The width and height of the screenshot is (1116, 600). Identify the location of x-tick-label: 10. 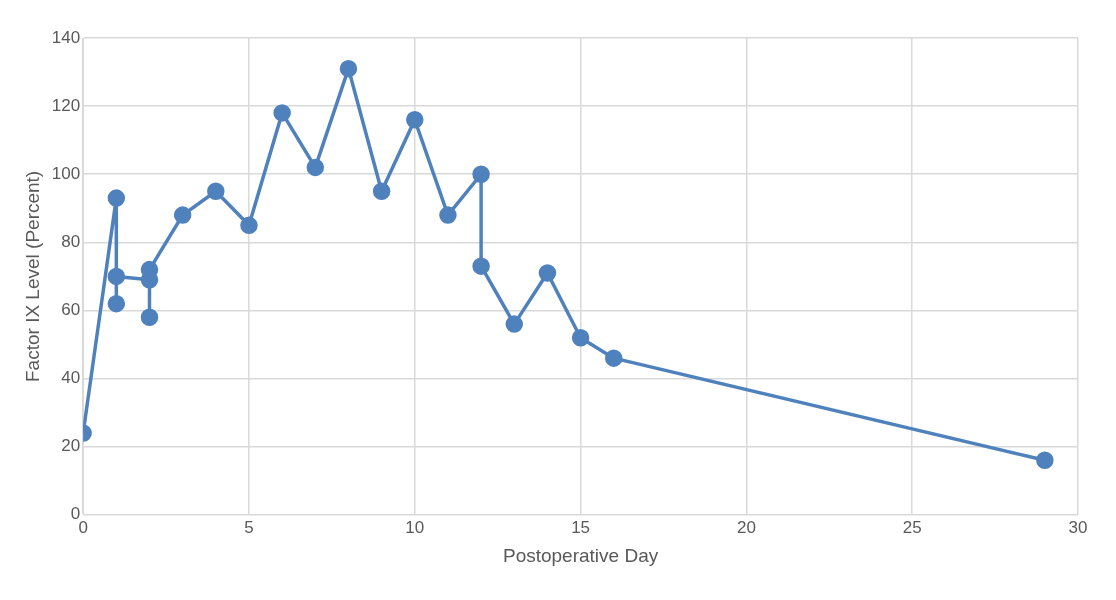
(415, 527).